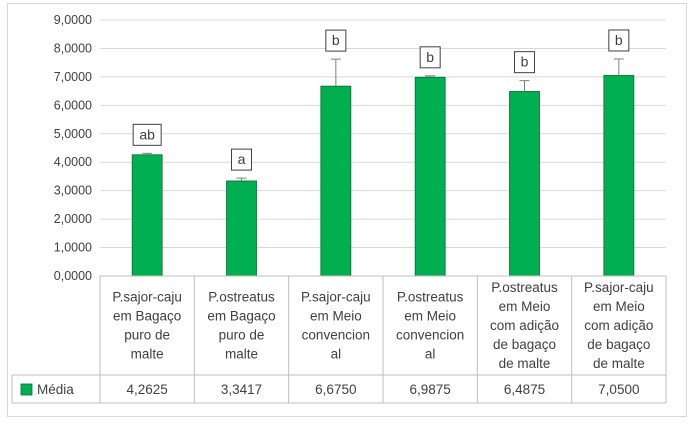 The width and height of the screenshot is (692, 423). I want to click on annotation-label: ab, so click(147, 134).